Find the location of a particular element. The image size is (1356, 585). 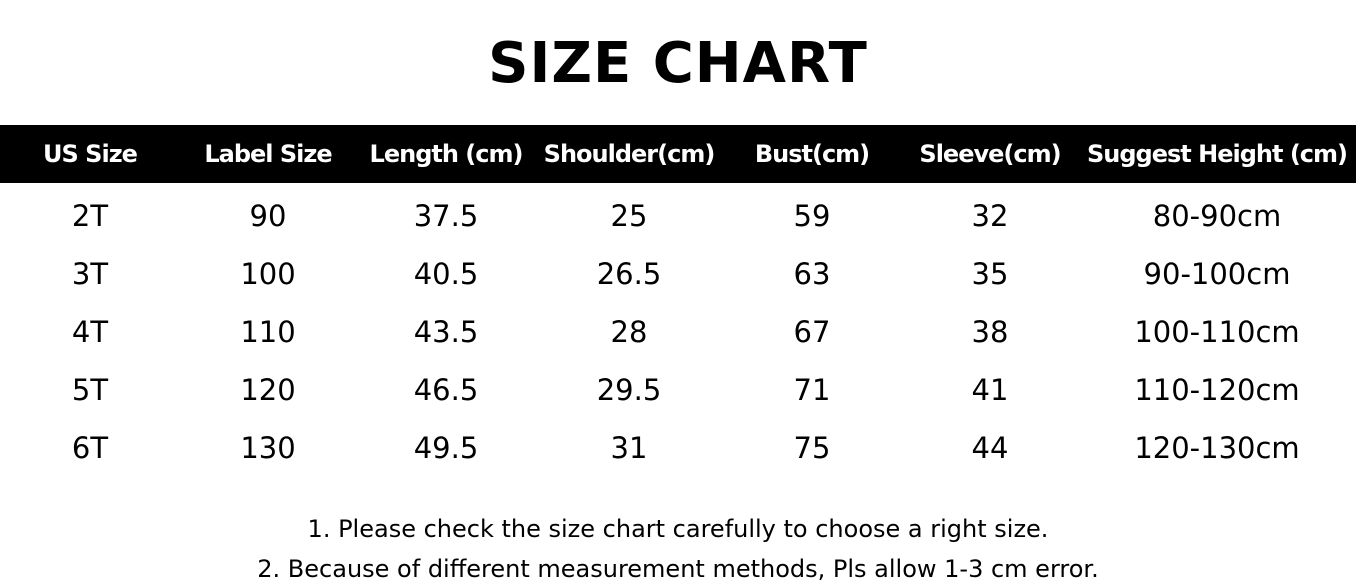

table-cell: 41 is located at coordinates (990, 390).